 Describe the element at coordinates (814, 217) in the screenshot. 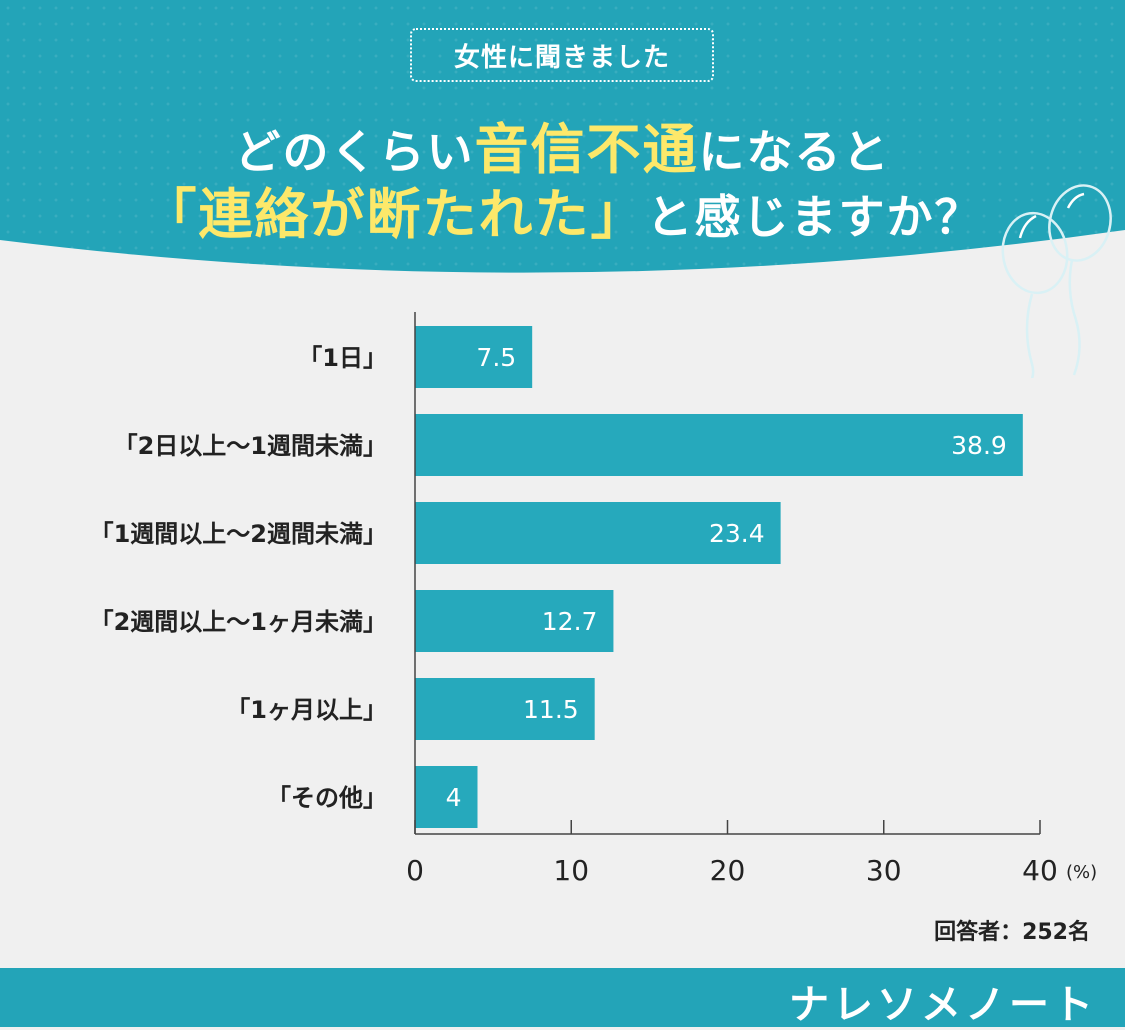

I see `title-text-2-post: と感じますか？` at that location.